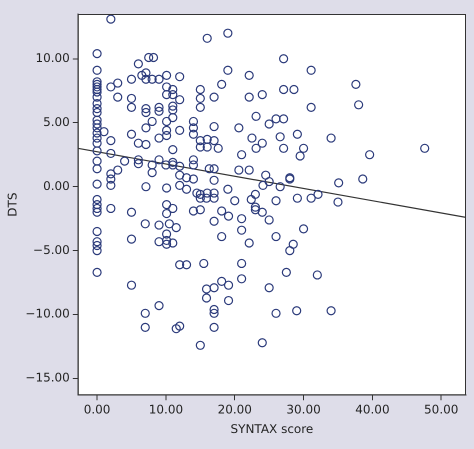 The height and width of the screenshot is (449, 474). Describe the element at coordinates (56, 121) in the screenshot. I see `y-tick-label: 5.00` at that location.